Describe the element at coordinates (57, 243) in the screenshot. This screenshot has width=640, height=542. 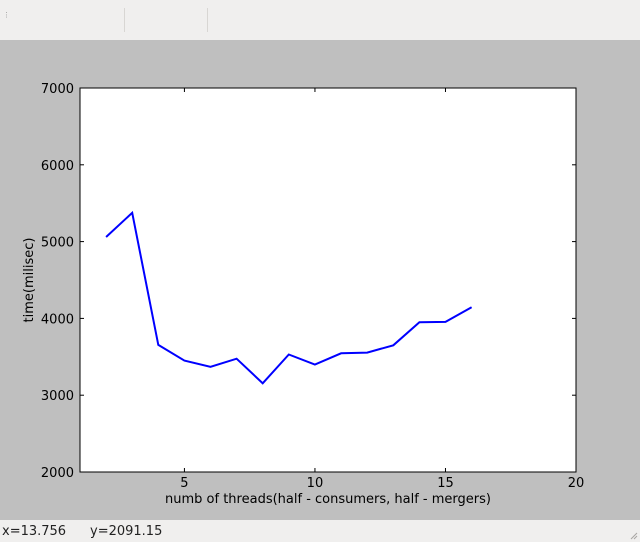
I see `y-tick-label: 5000` at that location.